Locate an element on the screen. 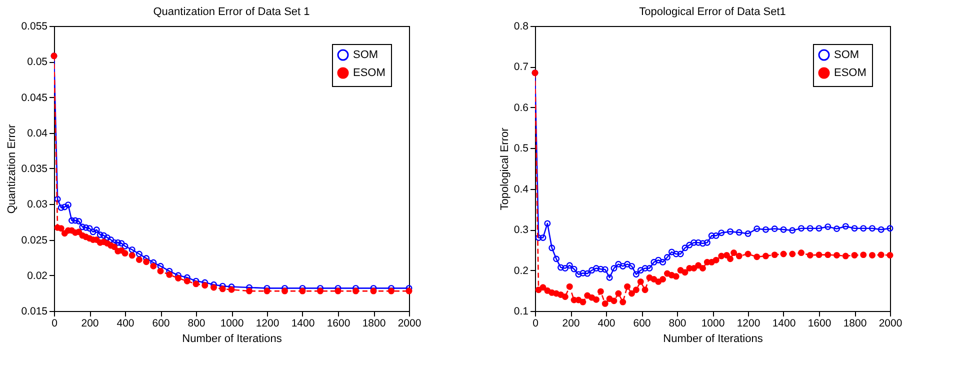 This screenshot has width=966, height=380. y-tick-label: 0.4 is located at coordinates (521, 189).